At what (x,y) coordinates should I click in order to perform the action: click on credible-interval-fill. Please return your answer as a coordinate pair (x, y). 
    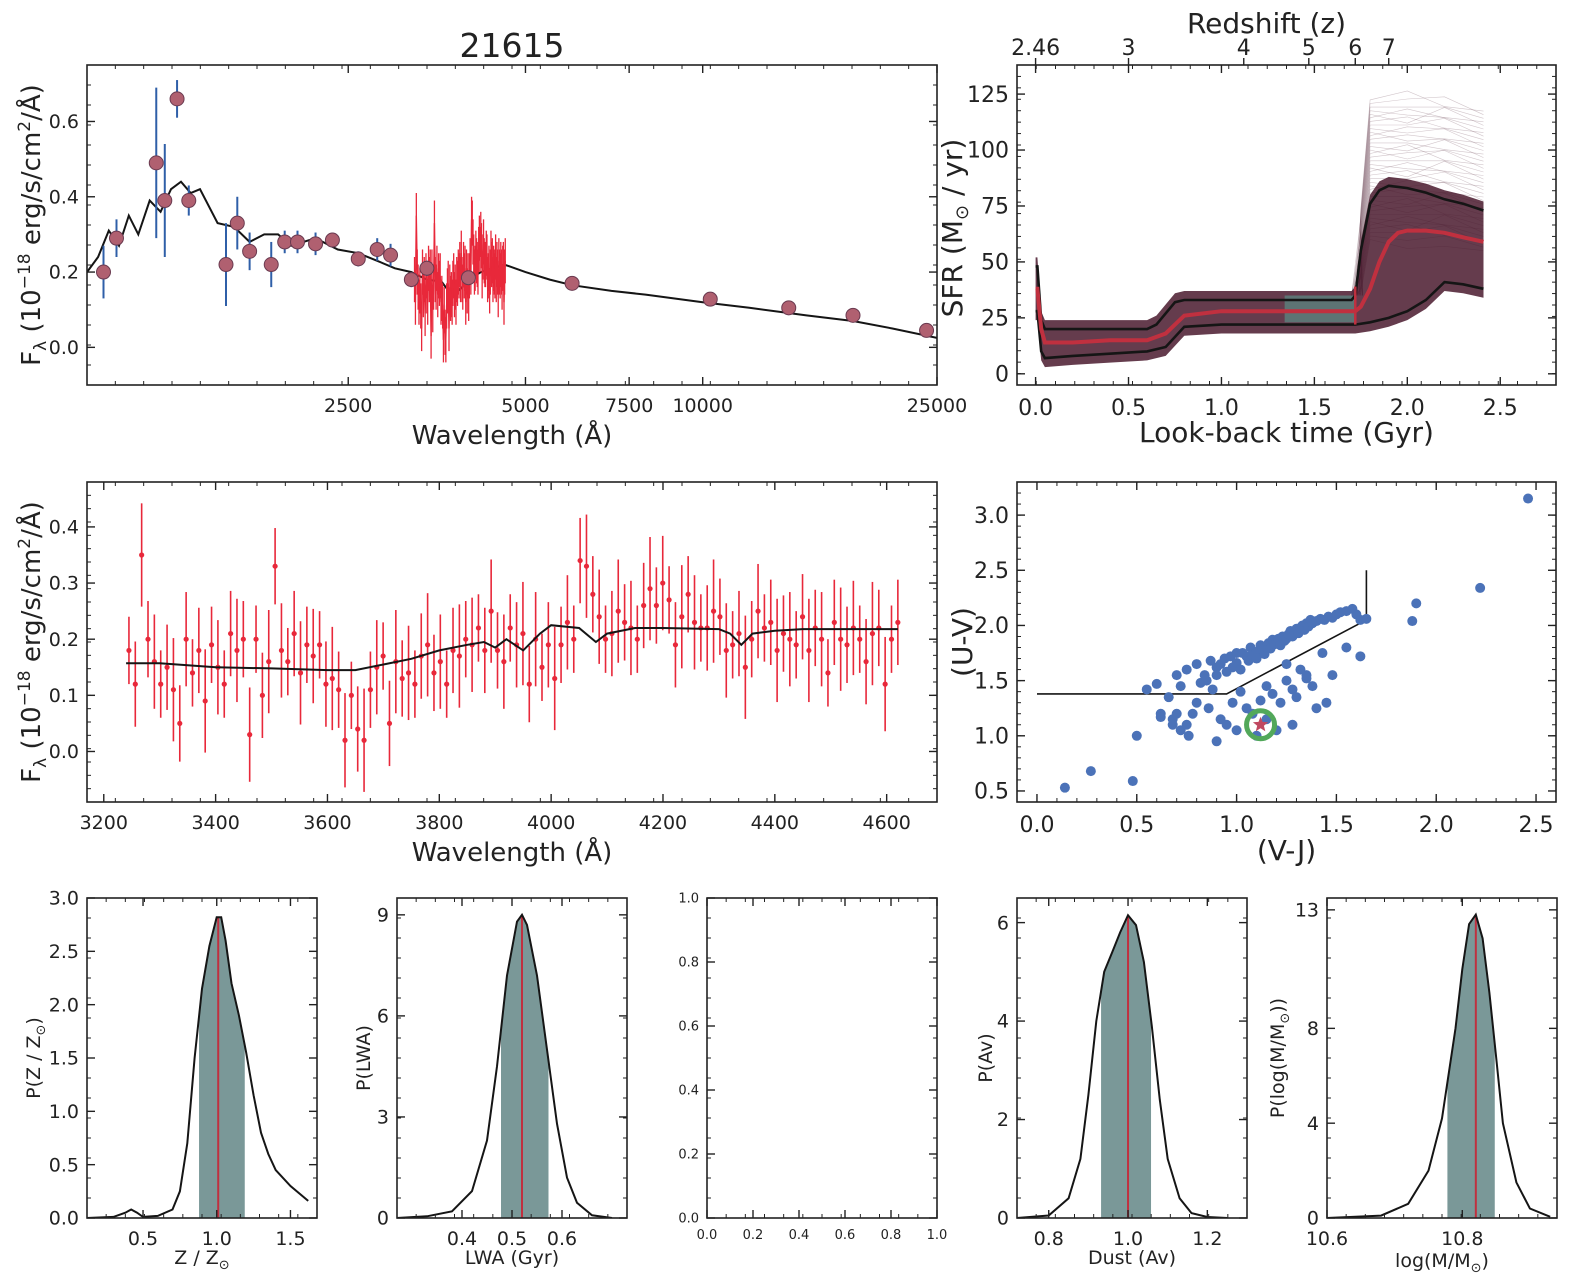
    Looking at the image, I should click on (525, 1066).